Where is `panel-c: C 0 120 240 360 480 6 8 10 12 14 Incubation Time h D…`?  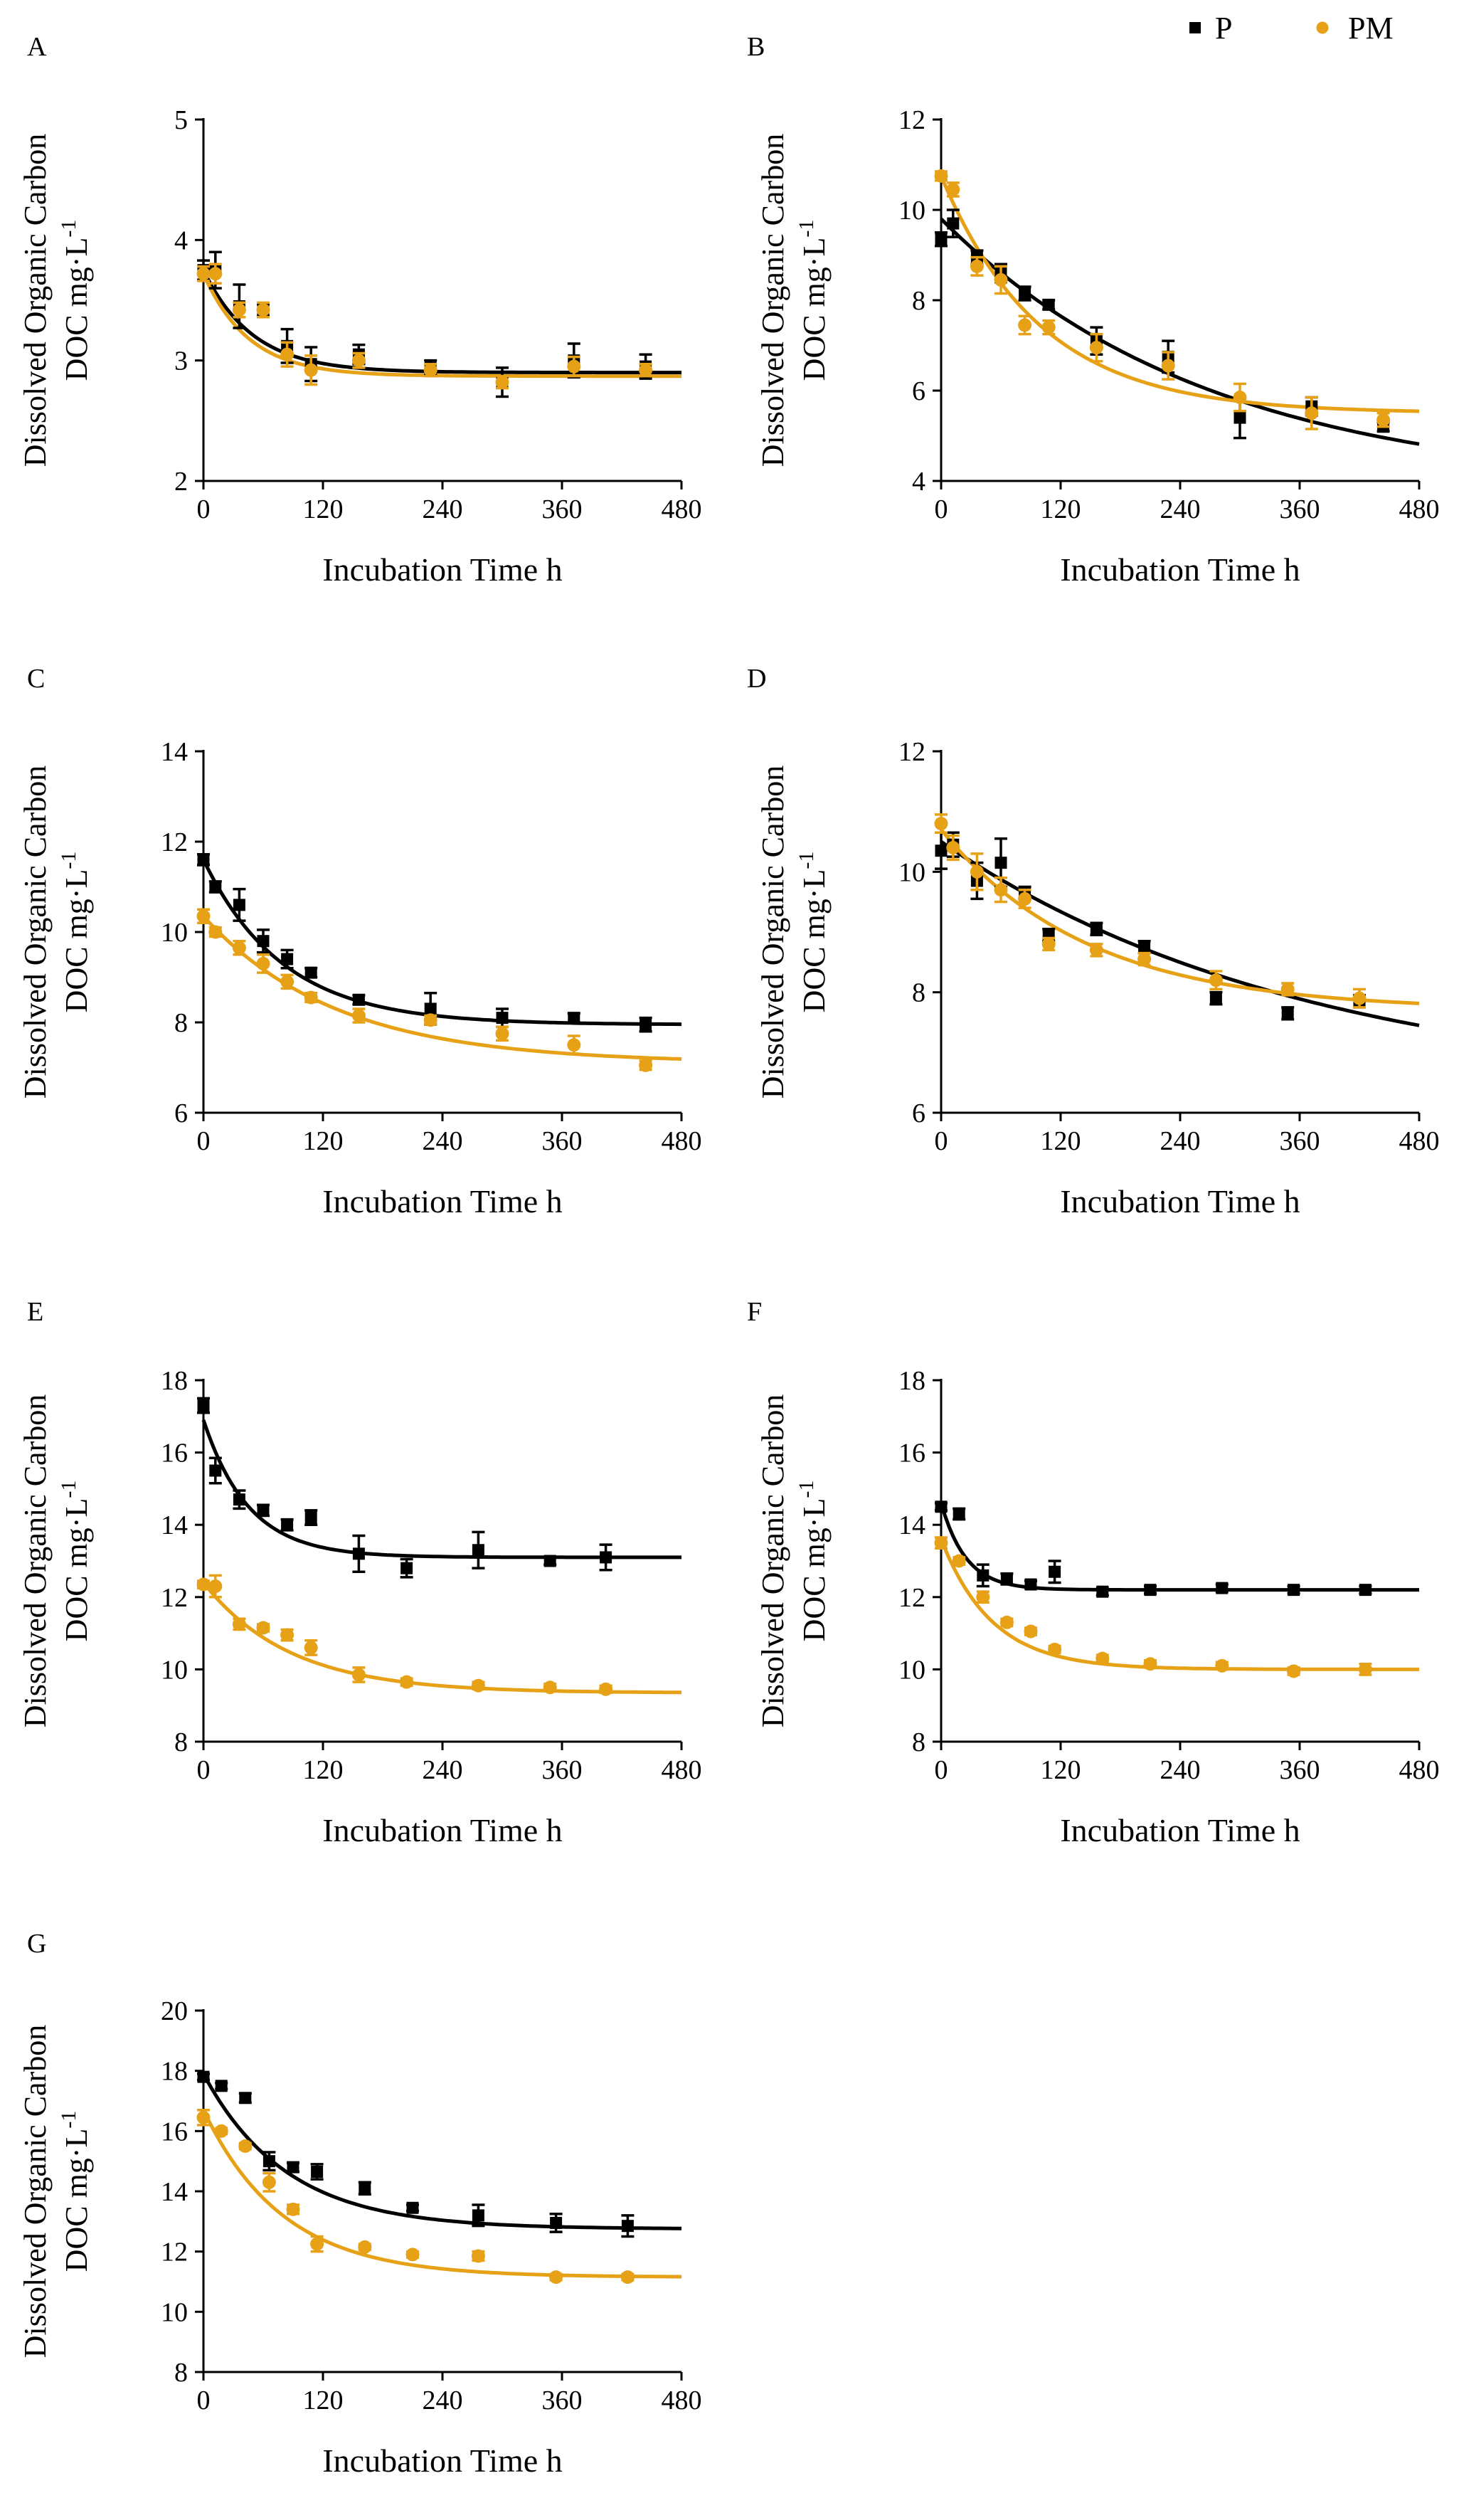 panel-c: C 0 120 240 360 480 6 8 10 12 14 Incubation Time h D… is located at coordinates (360, 941).